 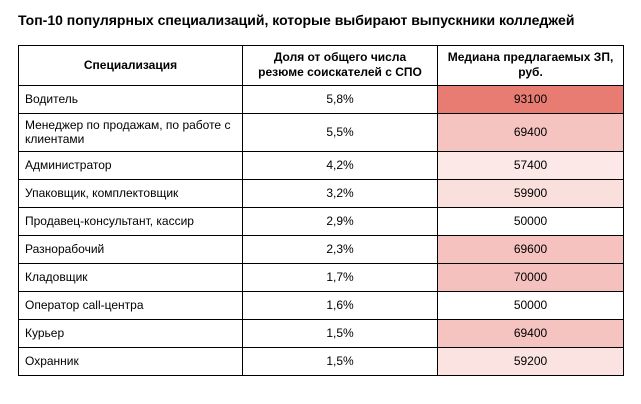 I want to click on median-salary-cell: 59900, so click(x=530, y=193).